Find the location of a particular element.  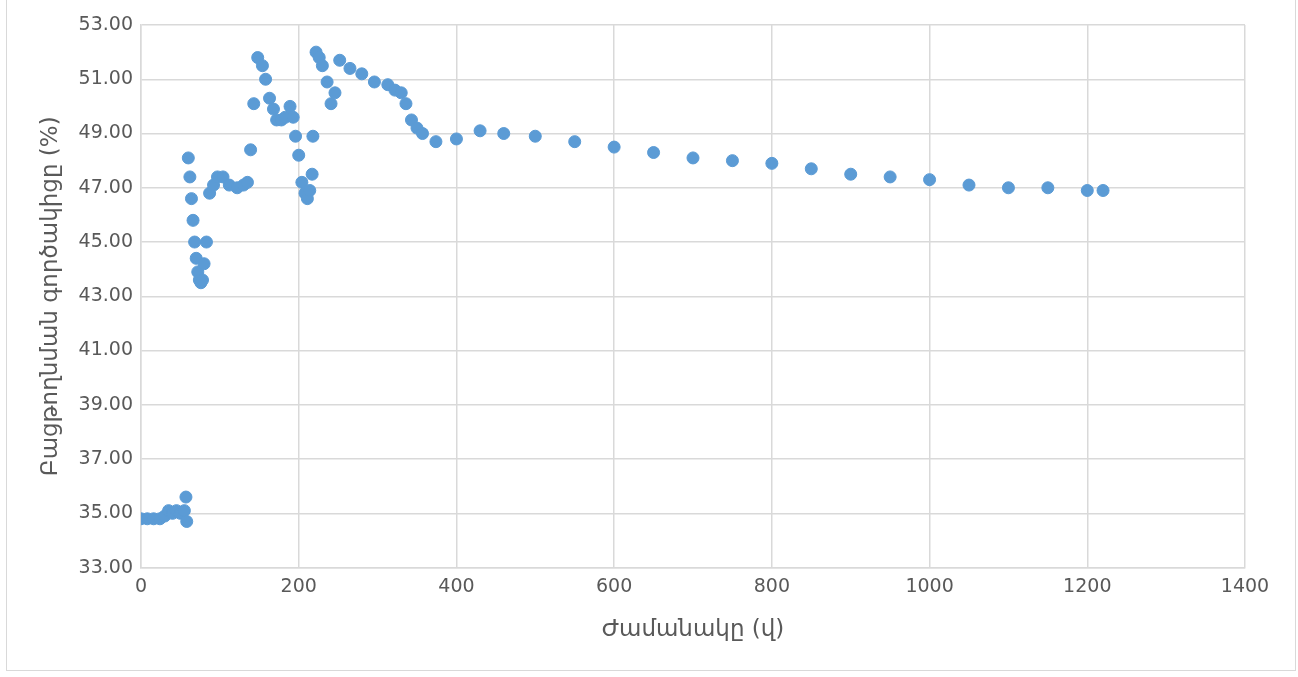

y-tick-label: 45.00 is located at coordinates (105, 239).